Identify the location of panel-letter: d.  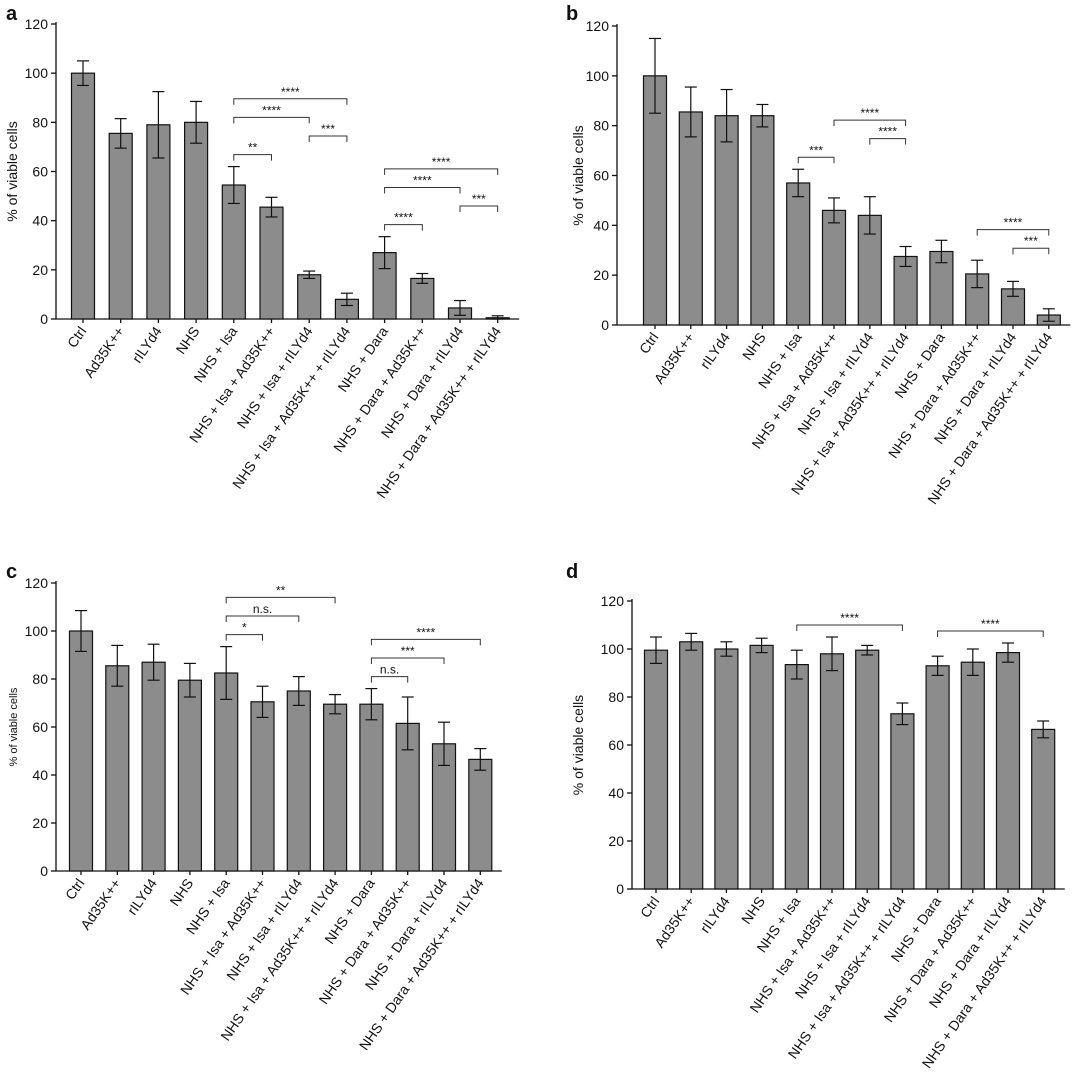
(572, 572).